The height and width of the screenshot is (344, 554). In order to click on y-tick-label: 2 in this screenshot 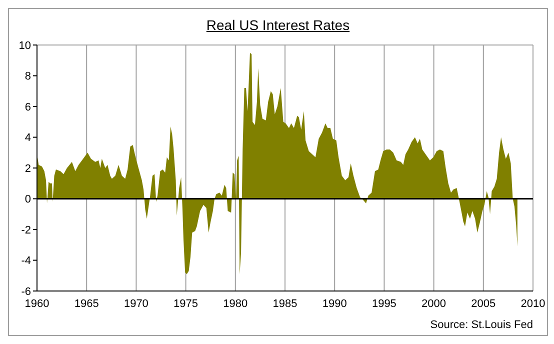, I will do `click(27, 168)`.